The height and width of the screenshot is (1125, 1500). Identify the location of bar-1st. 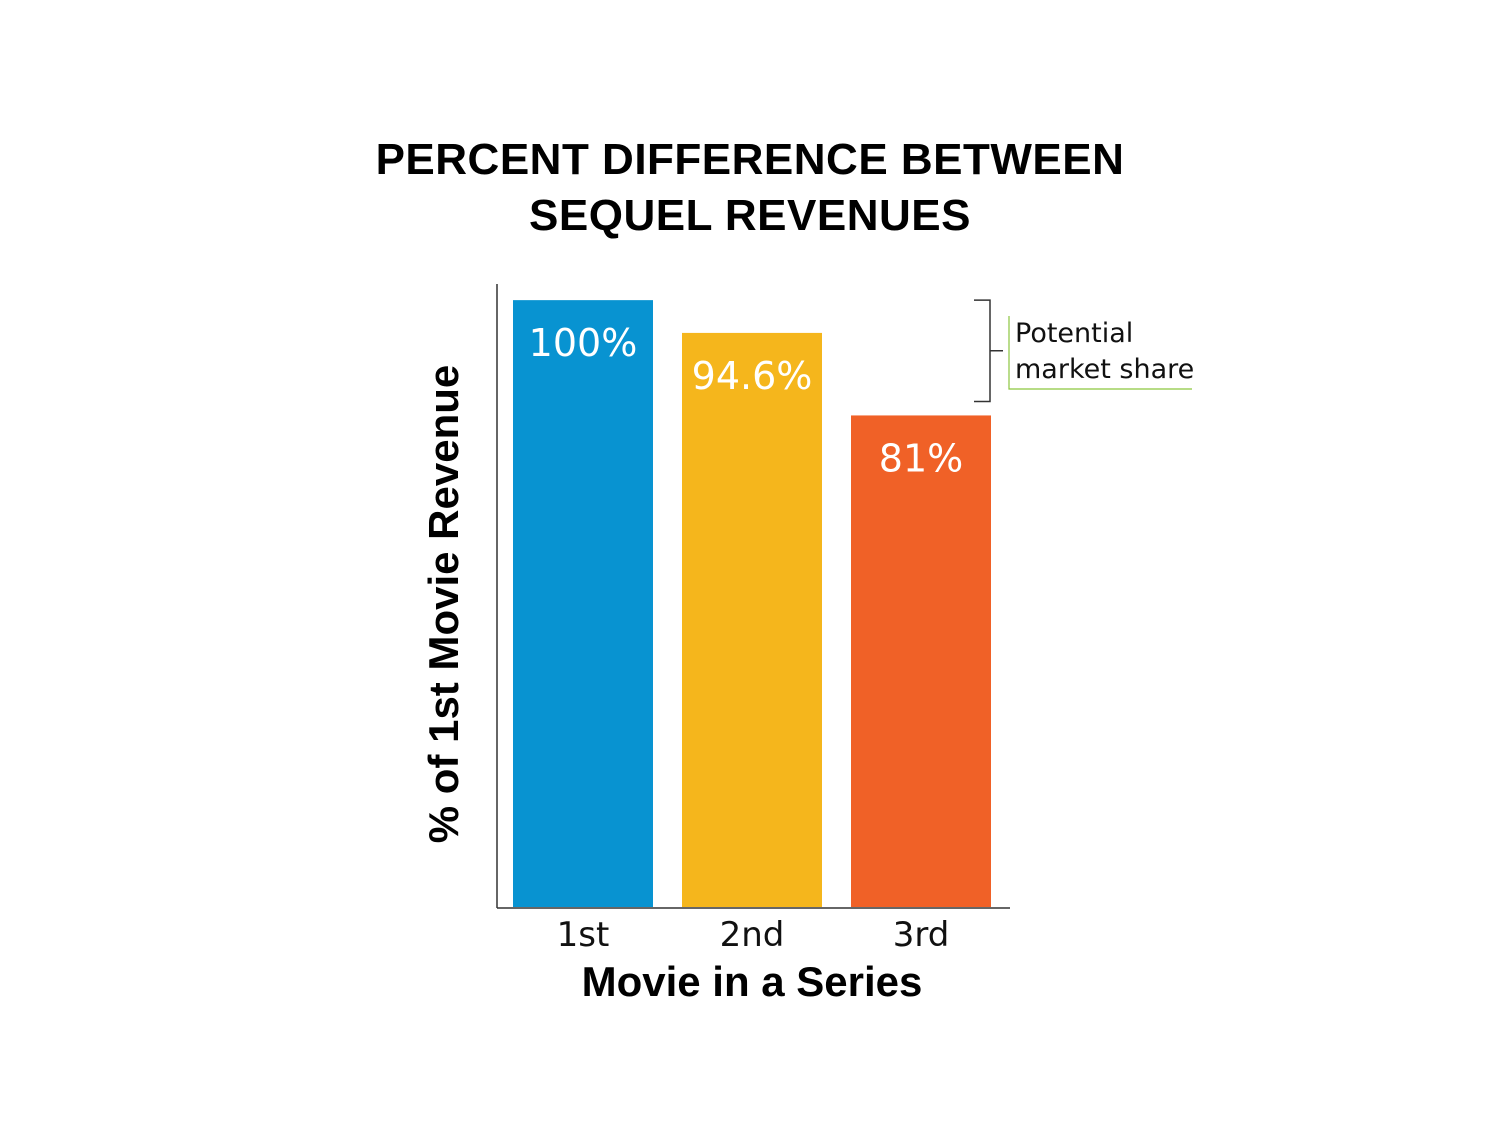
(583, 603).